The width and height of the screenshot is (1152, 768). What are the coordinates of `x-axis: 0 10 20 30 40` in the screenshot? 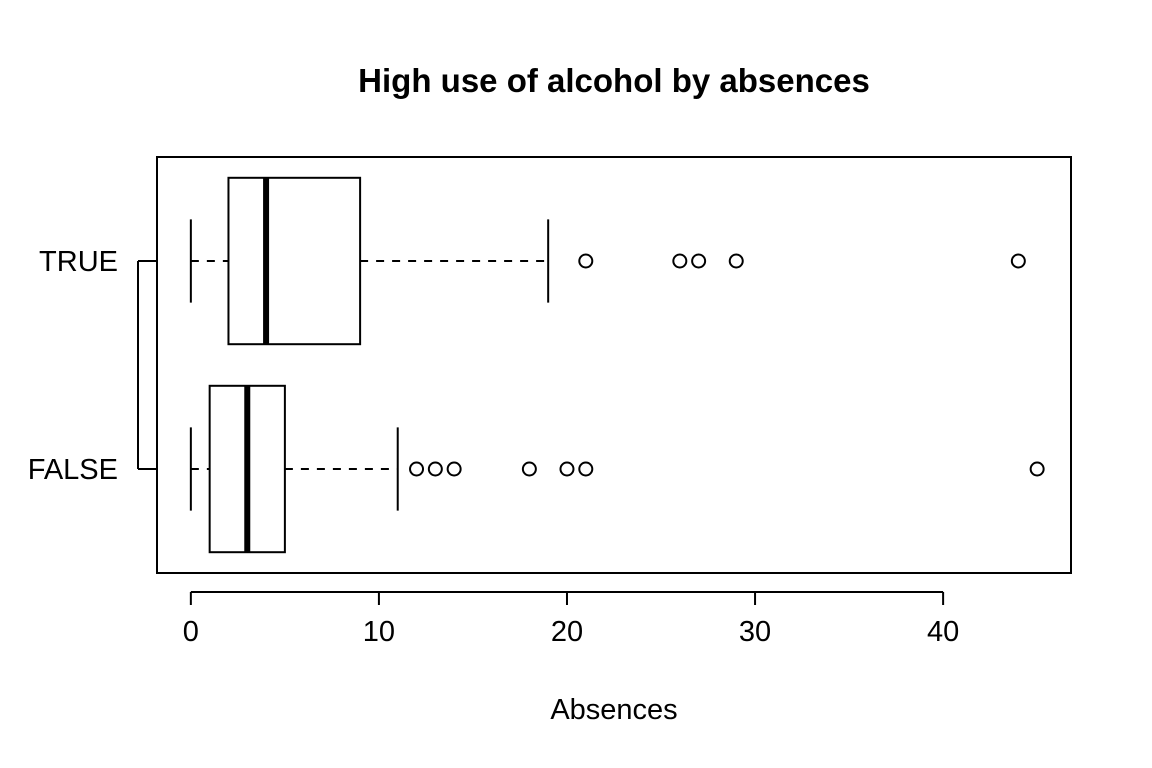 It's located at (571, 619).